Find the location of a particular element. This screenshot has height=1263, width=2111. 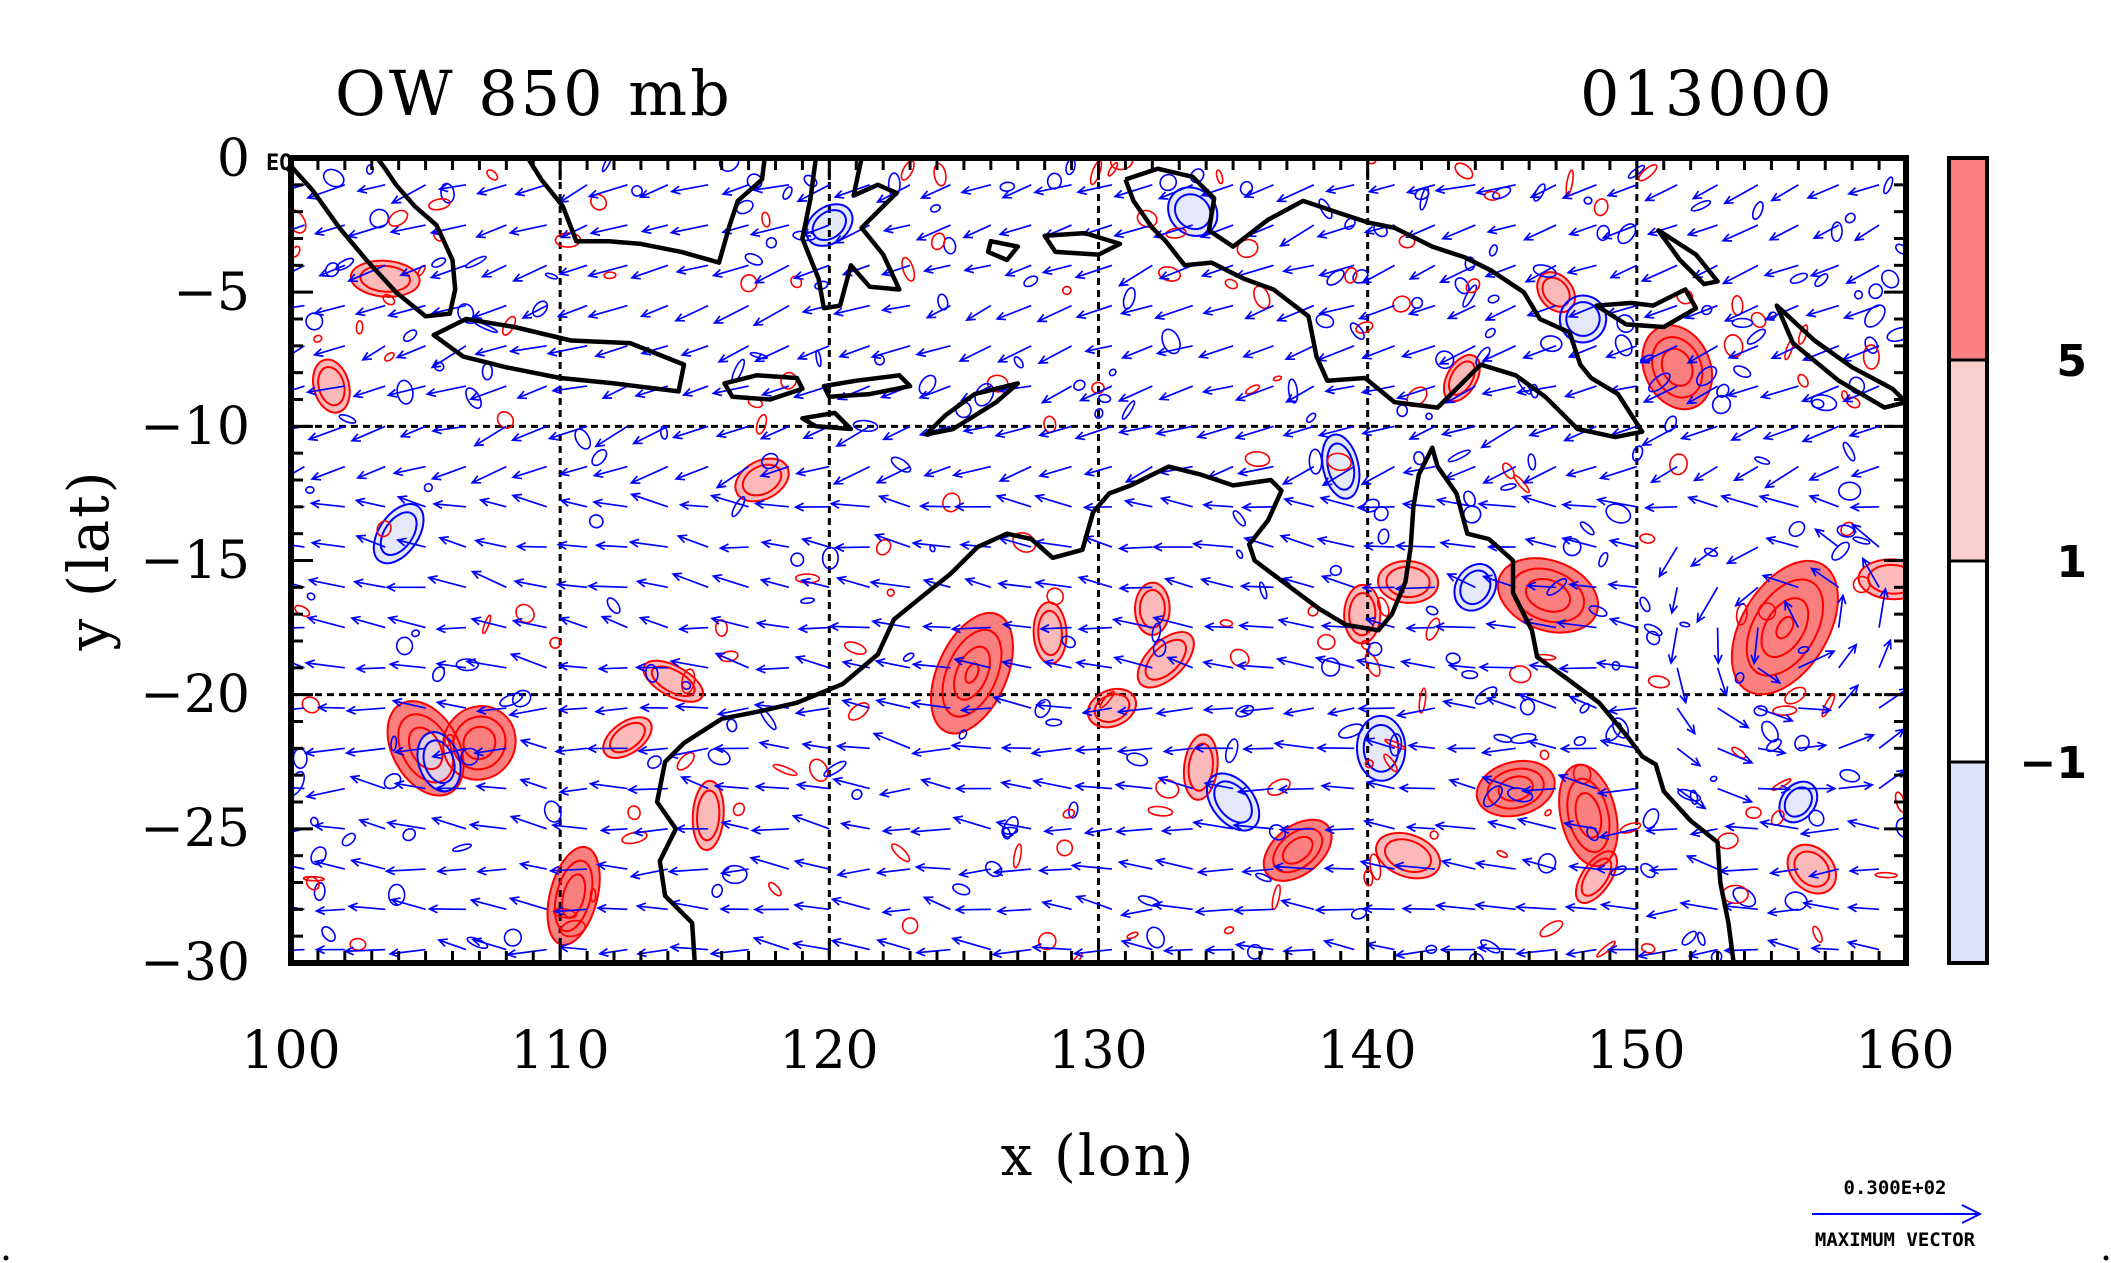

coastline-buru is located at coordinates (1003, 250).